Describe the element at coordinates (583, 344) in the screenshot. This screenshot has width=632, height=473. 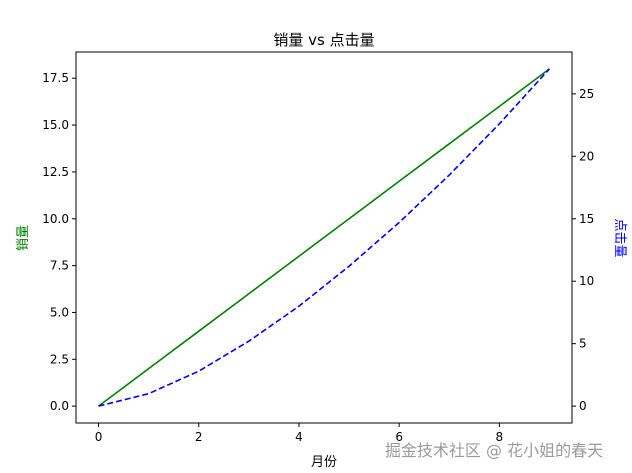
I see `y-right-tick-label: 5` at that location.